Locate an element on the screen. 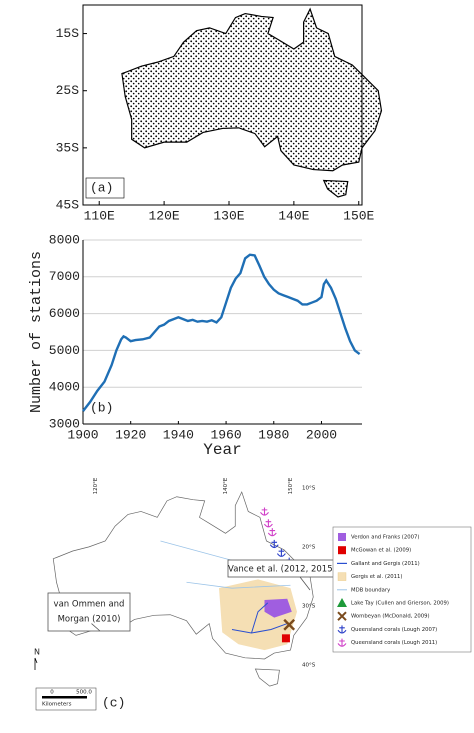 The width and height of the screenshot is (474, 733). scale-frame is located at coordinates (66, 699).